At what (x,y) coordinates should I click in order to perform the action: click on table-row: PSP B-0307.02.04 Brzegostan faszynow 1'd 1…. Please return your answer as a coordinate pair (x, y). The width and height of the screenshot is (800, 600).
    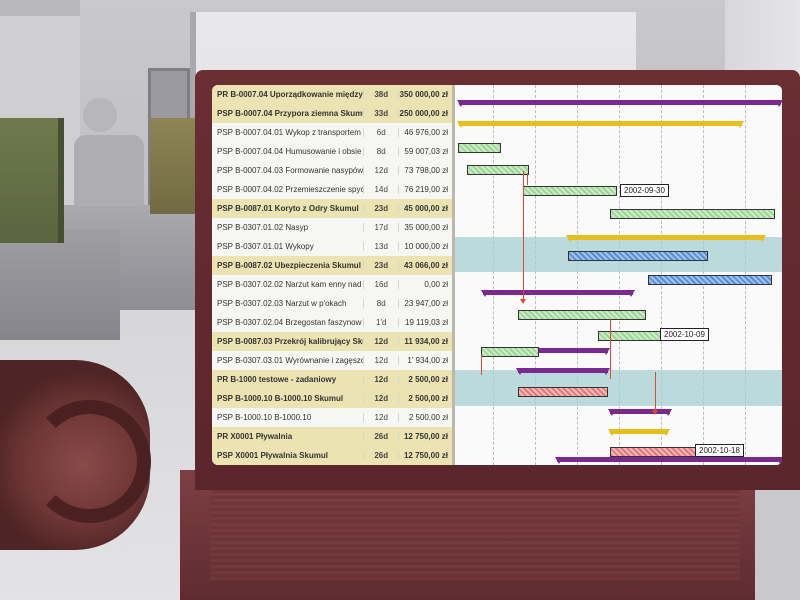
    Looking at the image, I should click on (332, 323).